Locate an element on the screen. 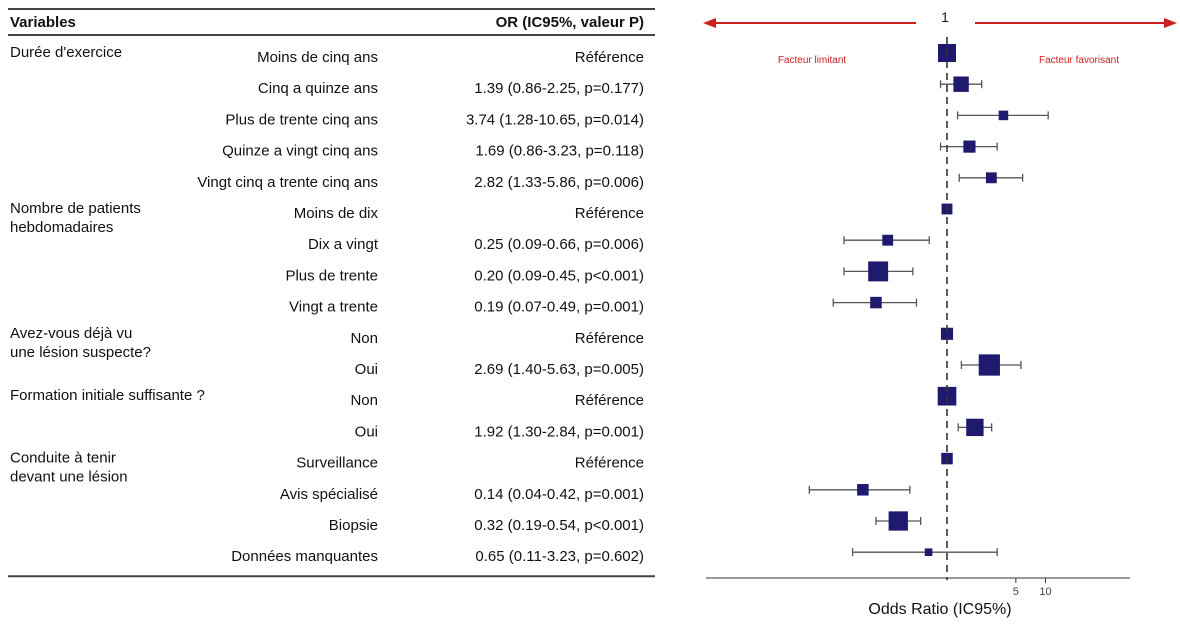 The image size is (1180, 628). row-level-label: Surveillance is located at coordinates (337, 463).